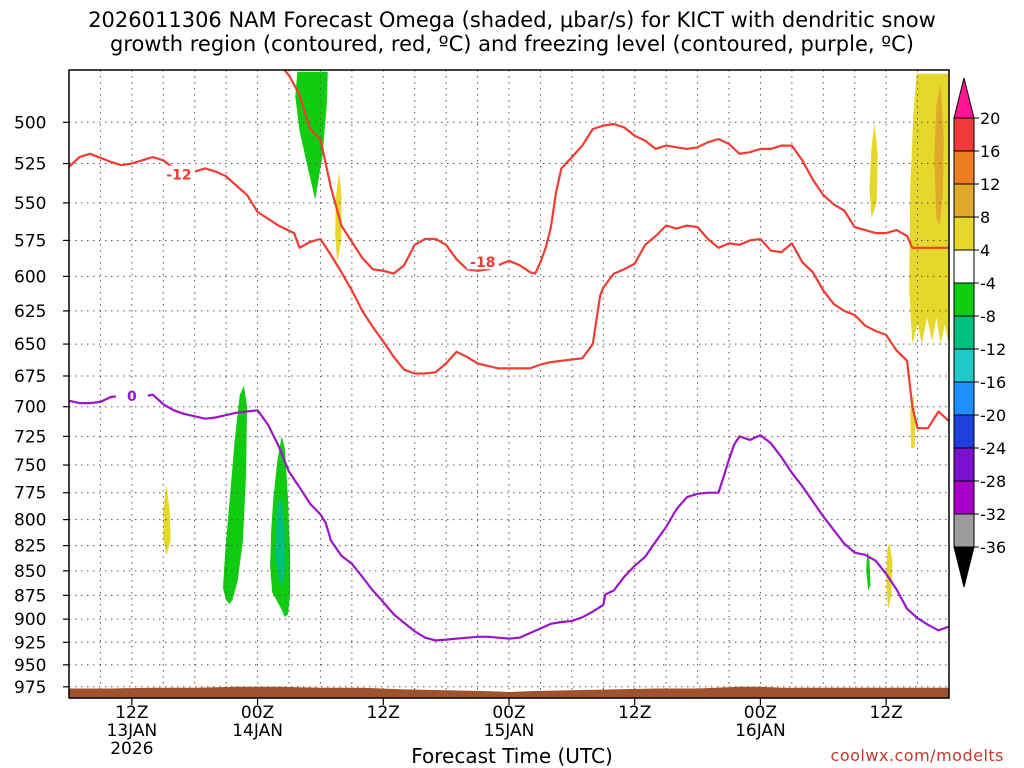  Describe the element at coordinates (30, 165) in the screenshot. I see `y-tick-label-525: 525` at that location.